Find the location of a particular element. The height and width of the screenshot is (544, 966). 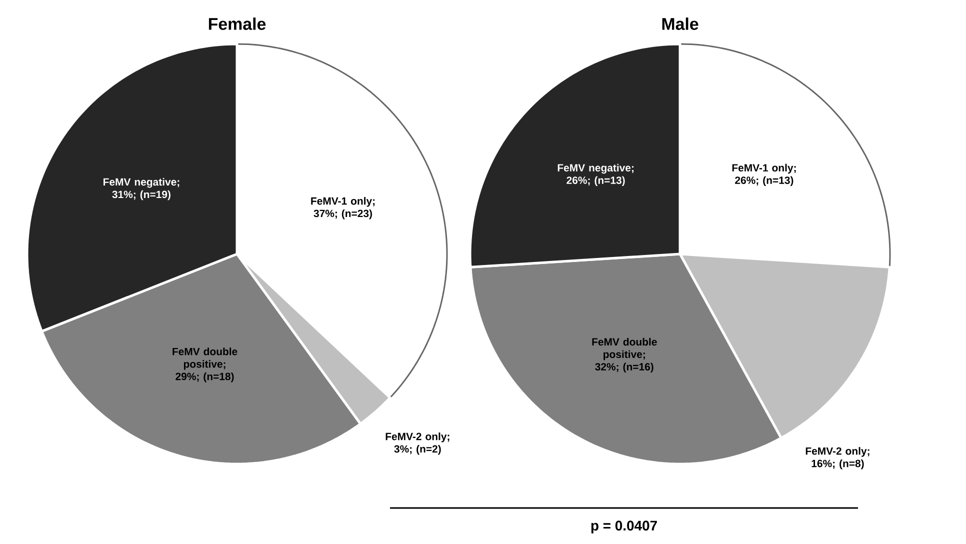

slice-label: FeMV-1 only; 26%; (n=13) is located at coordinates (764, 175).